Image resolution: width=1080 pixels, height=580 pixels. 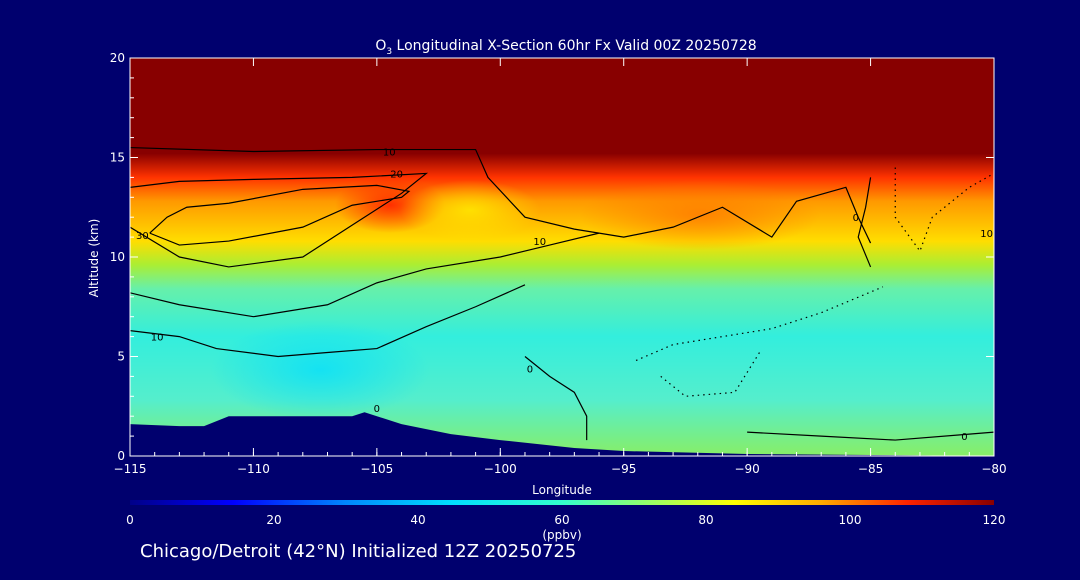 I want to click on colorbar-ticks: 0 20 40 60 80 100 120, so click(x=565, y=520).